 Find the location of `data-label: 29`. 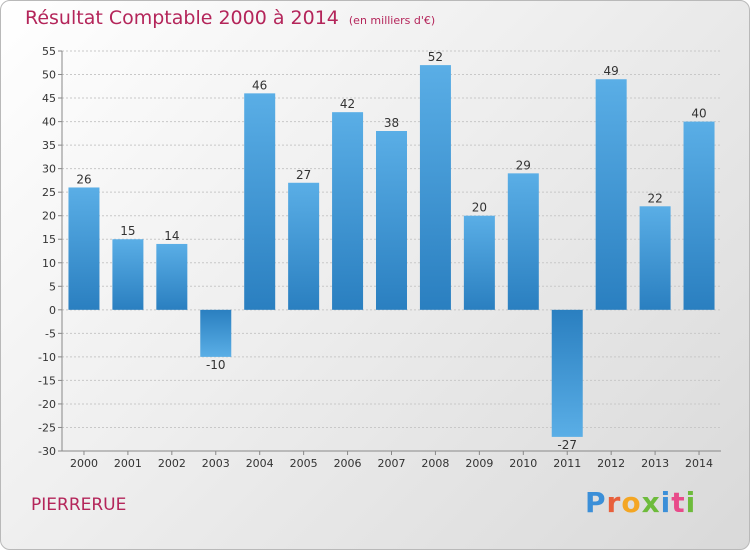

data-label: 29 is located at coordinates (523, 165).